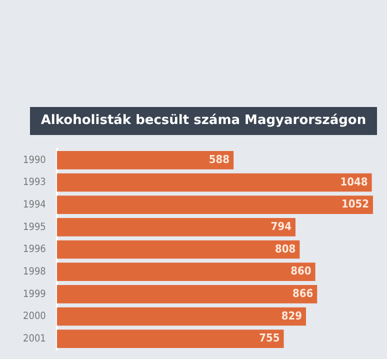 The width and height of the screenshot is (387, 359). What do you see at coordinates (355, 204) in the screenshot?
I see `data-label: 1052` at bounding box center [355, 204].